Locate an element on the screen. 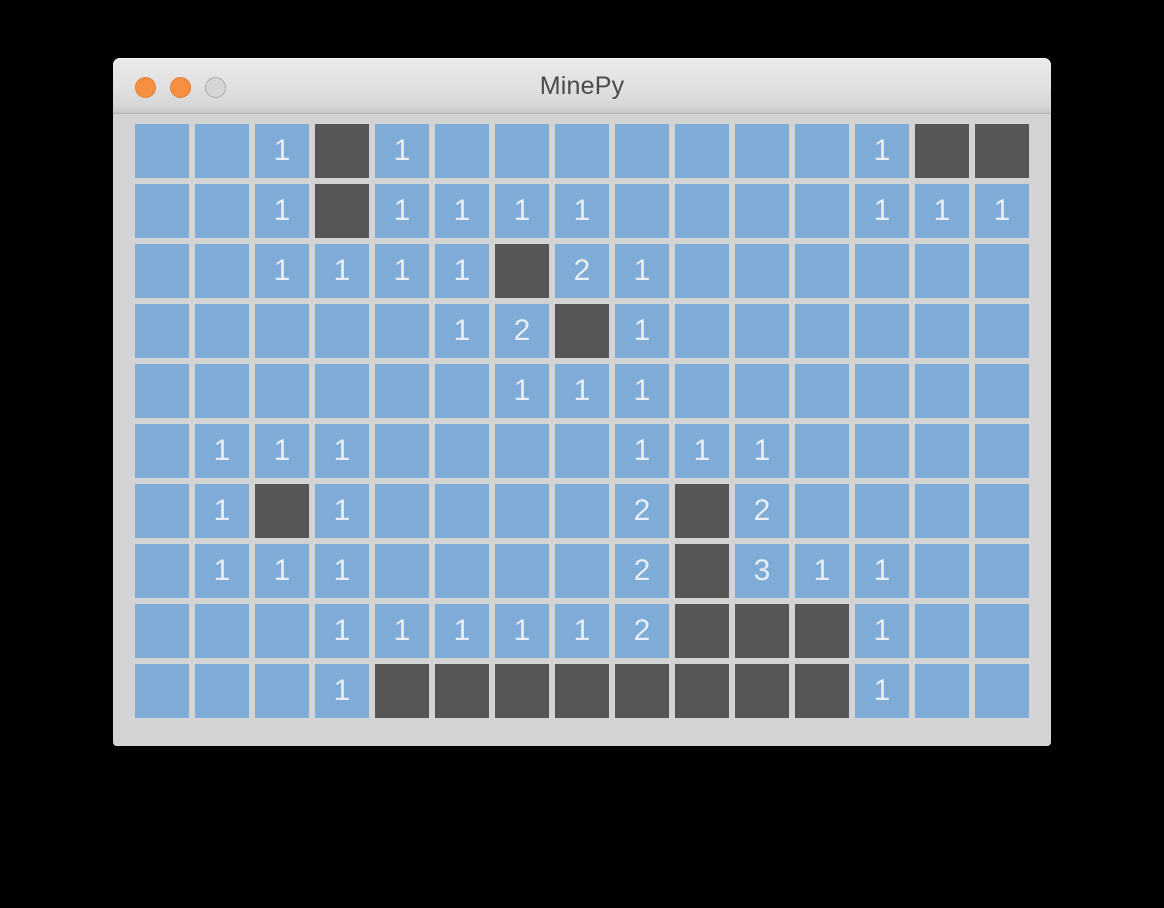 The width and height of the screenshot is (1164, 908). cell-empty-r10-c3 is located at coordinates (282, 691).